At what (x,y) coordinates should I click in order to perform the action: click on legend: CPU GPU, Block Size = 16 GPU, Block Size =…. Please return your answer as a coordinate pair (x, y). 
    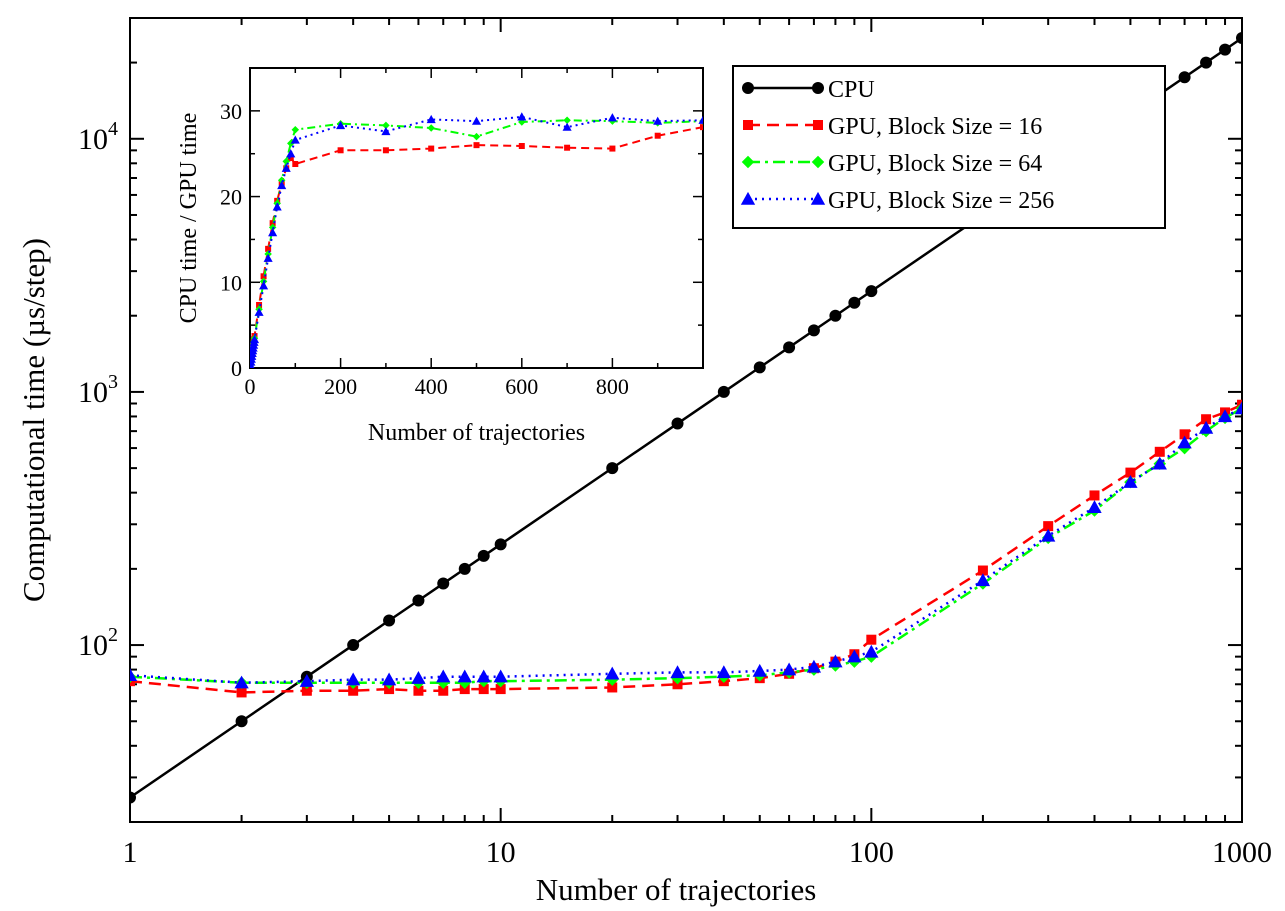
    Looking at the image, I should click on (949, 147).